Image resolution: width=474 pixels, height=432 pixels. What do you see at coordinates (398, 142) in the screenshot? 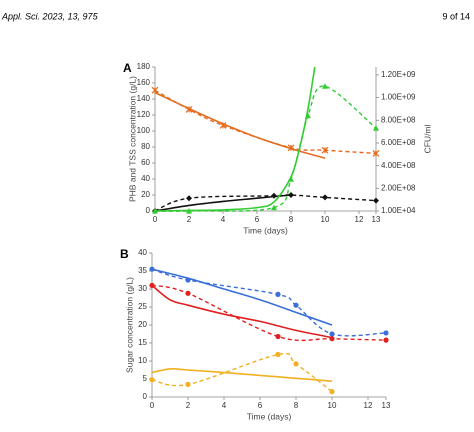
I see `y2-tick-label: 6.00E+08` at bounding box center [398, 142].